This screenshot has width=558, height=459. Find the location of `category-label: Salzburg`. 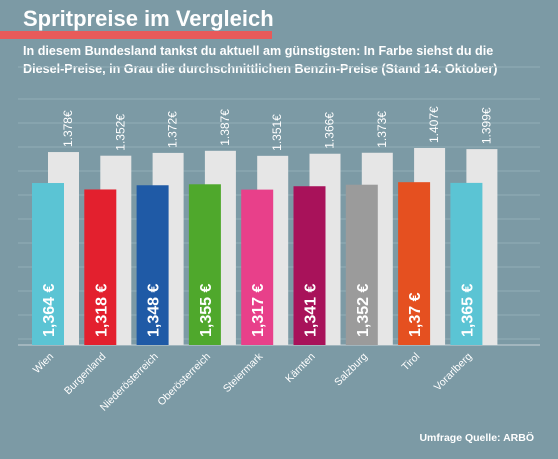

category-label: Salzburg is located at coordinates (351, 370).